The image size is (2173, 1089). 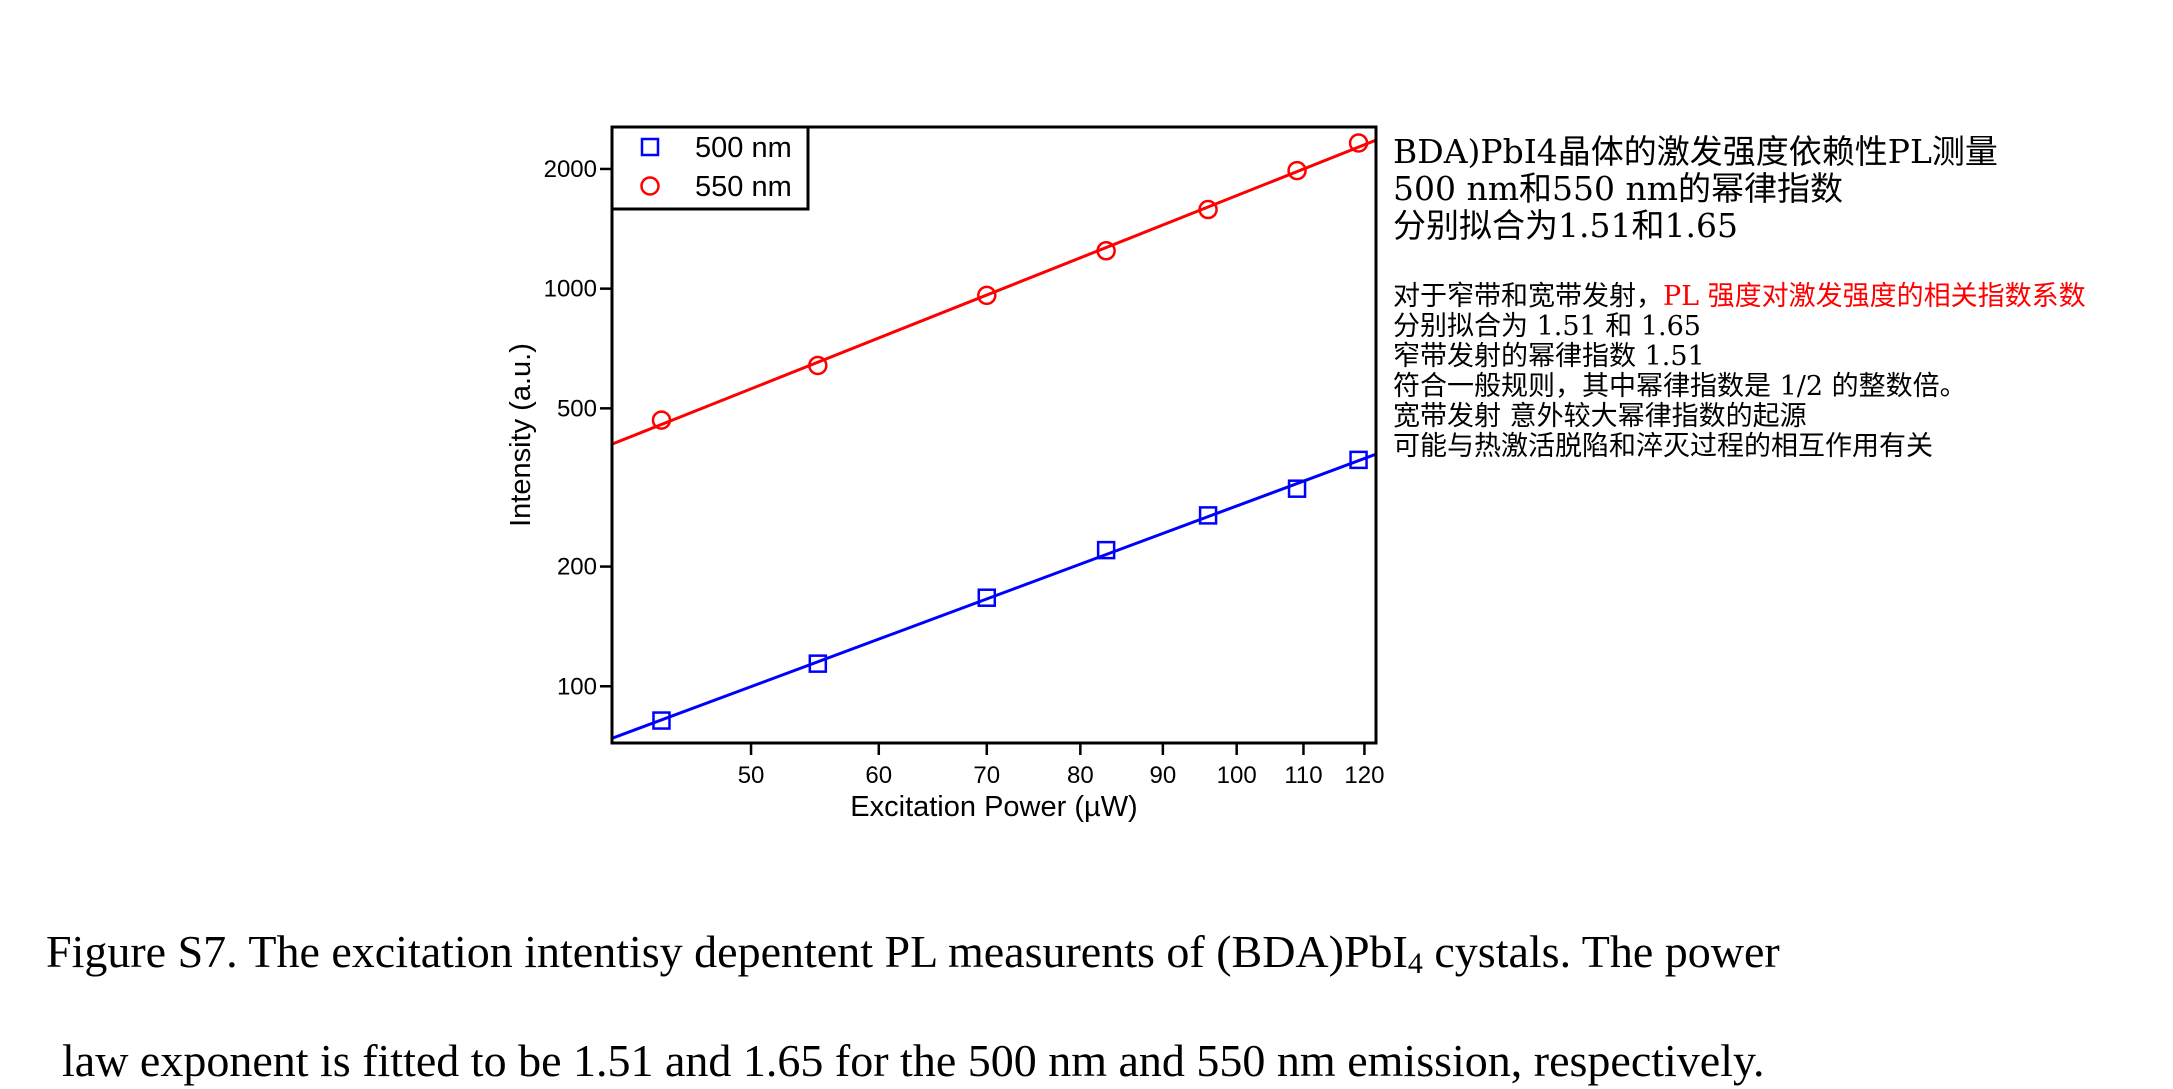 I want to click on x-tick-label: 90, so click(x=1163, y=775).